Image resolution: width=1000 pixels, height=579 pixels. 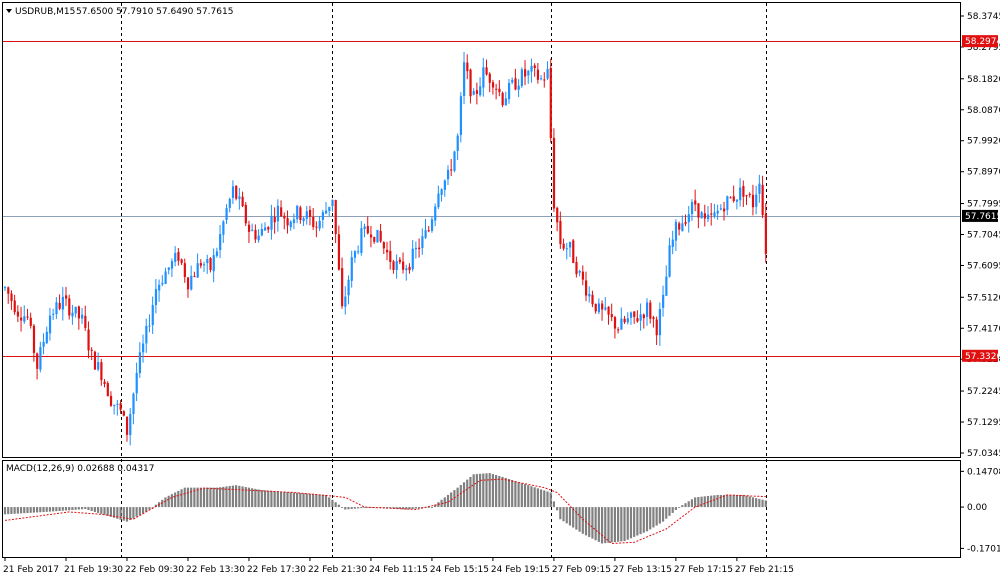 I want to click on symbol-dropdown-icon, so click(x=9, y=11).